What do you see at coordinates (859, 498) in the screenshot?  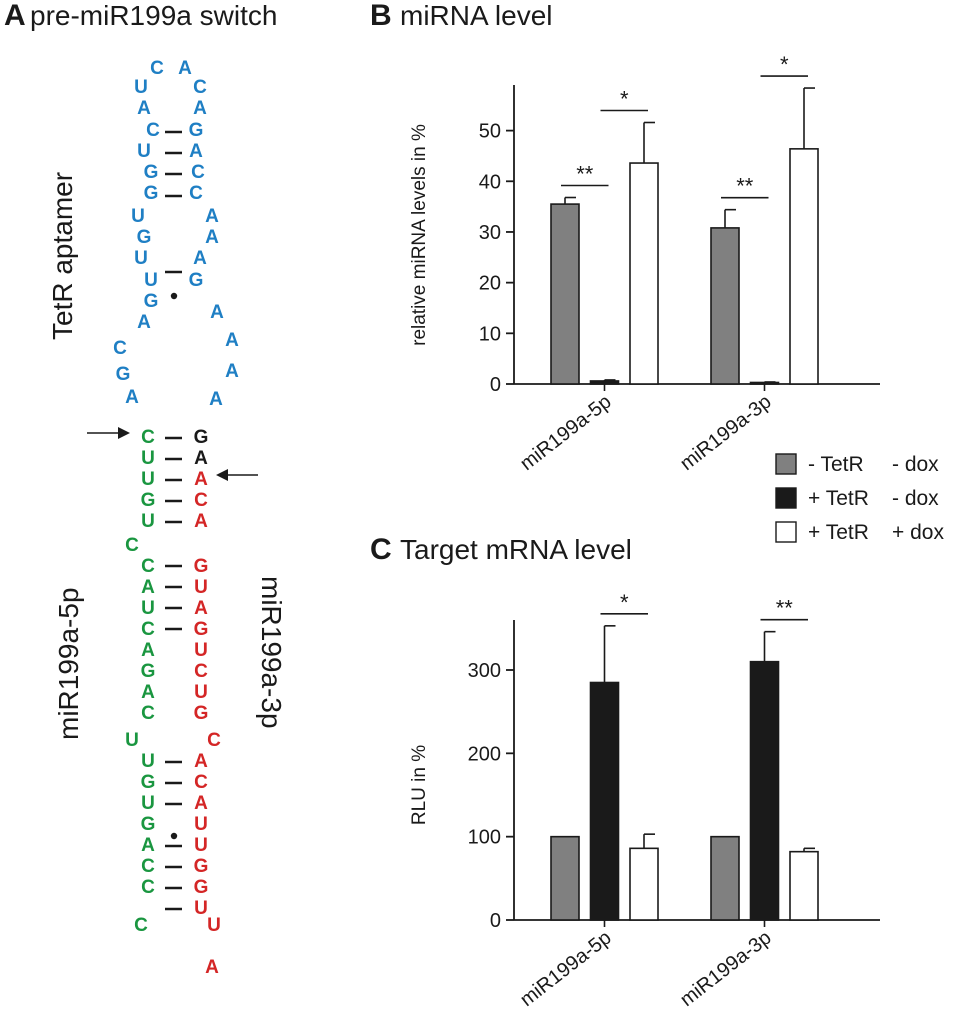 I see `legend: - TetR - dox + TetR - dox + TetR + dox` at bounding box center [859, 498].